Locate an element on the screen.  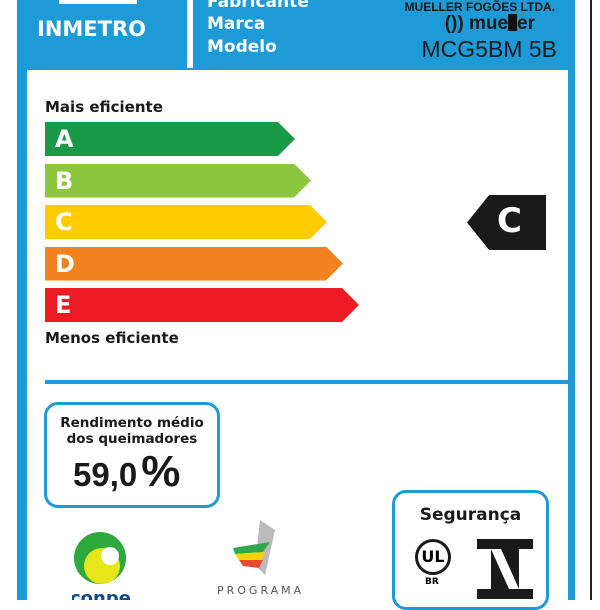
class-bar-b: B is located at coordinates (178, 181).